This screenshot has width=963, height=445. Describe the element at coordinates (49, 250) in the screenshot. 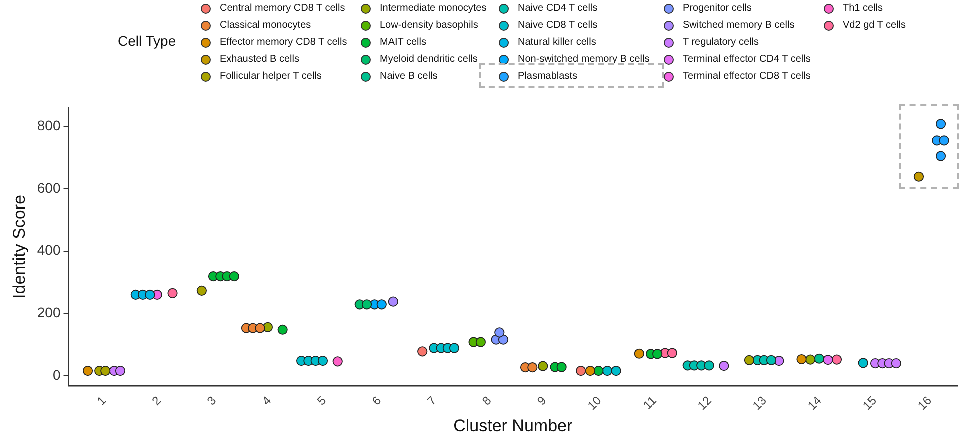

I see `y-tick-label: 400` at that location.